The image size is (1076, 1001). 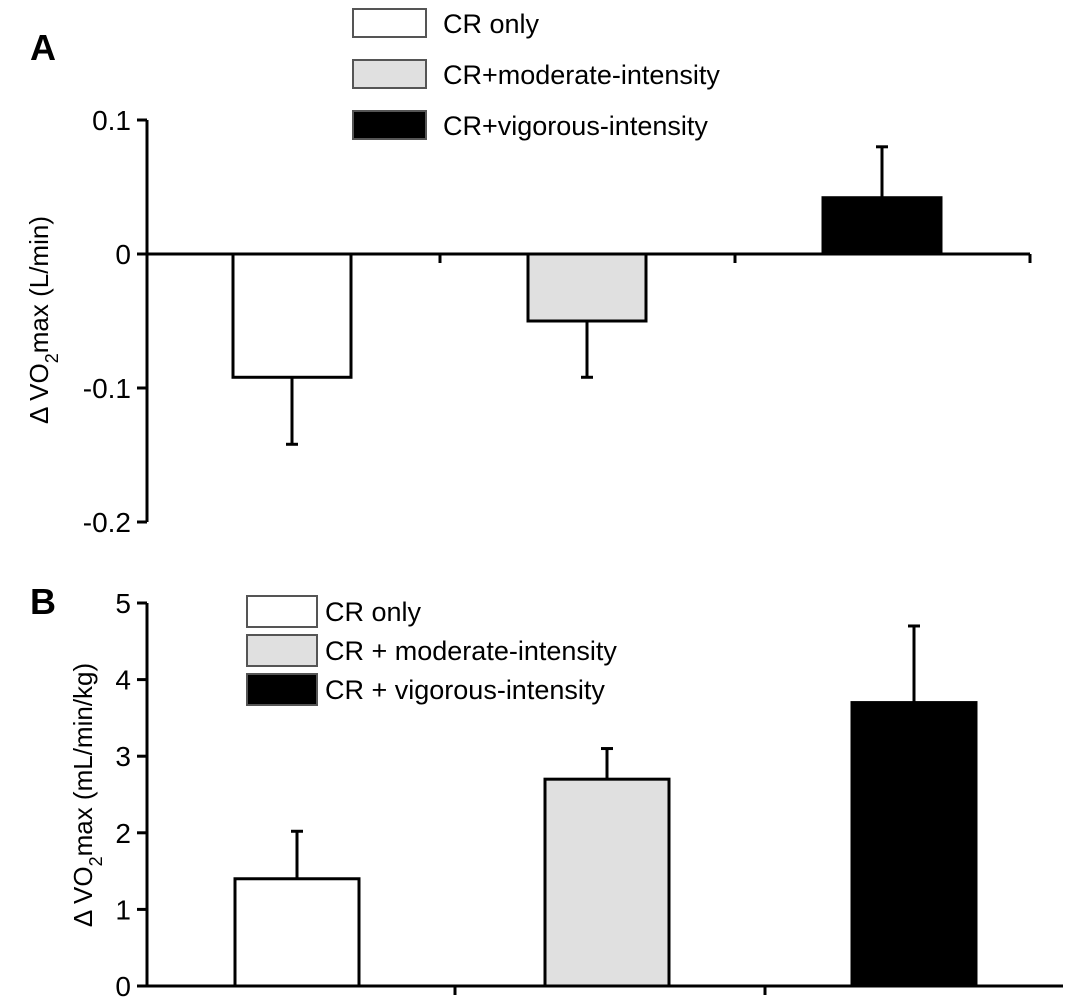 I want to click on panel-a-y-tick-label: 0.1, so click(x=111, y=120).